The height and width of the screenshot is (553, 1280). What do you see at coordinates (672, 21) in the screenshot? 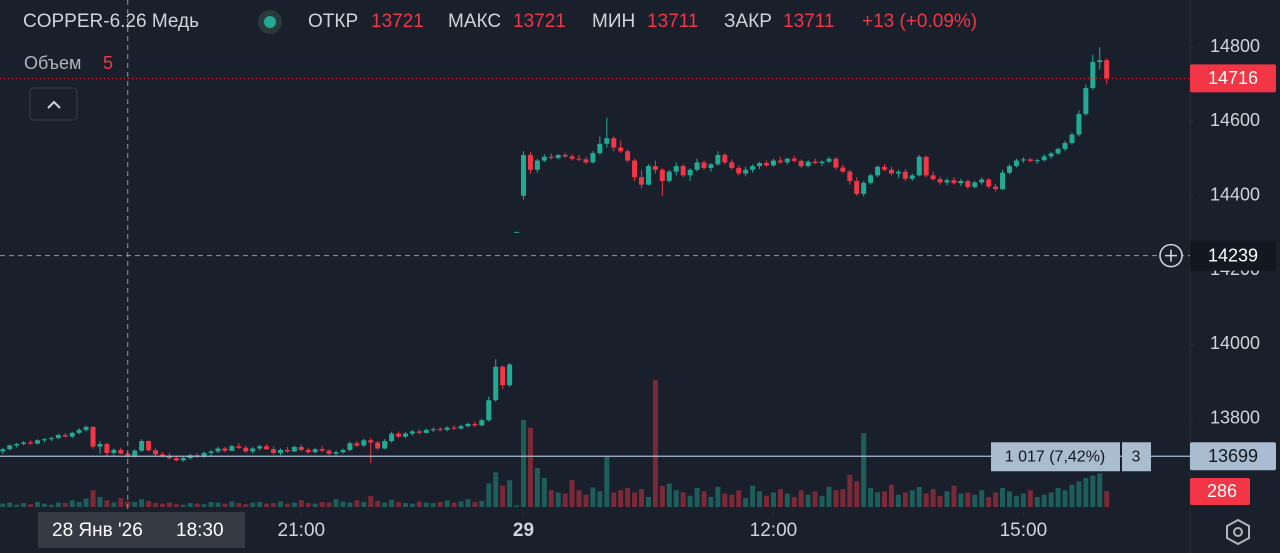
I see `low-value: 13711` at bounding box center [672, 21].